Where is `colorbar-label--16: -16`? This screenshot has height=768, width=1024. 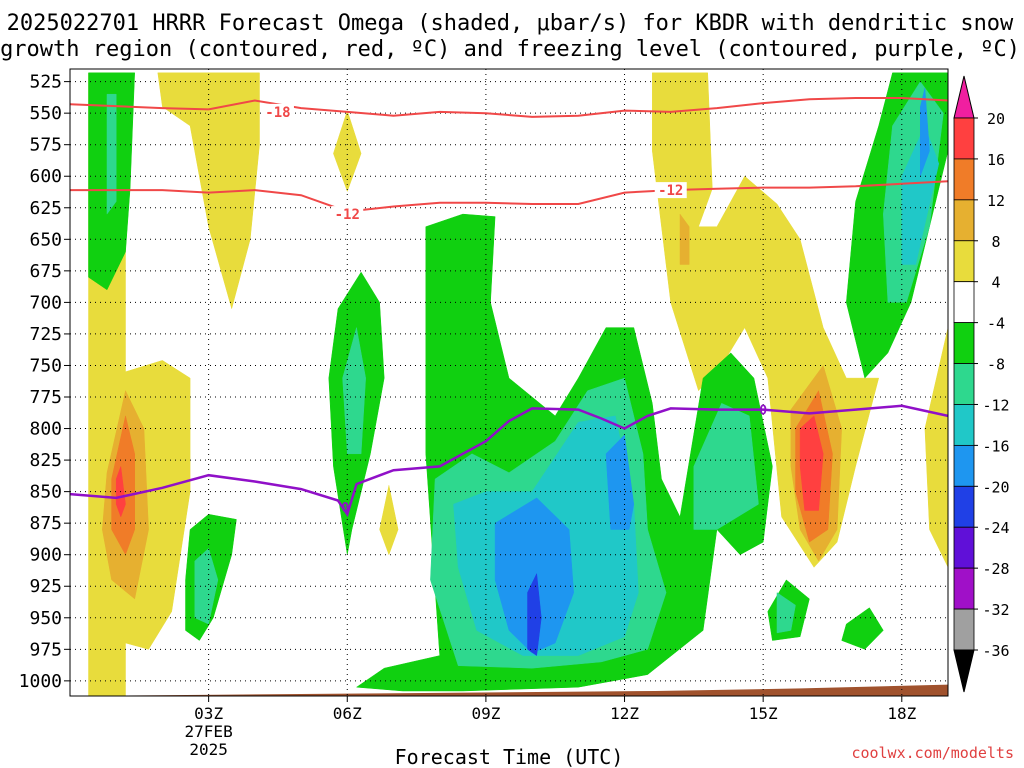 colorbar-label--16: -16 is located at coordinates (995, 446).